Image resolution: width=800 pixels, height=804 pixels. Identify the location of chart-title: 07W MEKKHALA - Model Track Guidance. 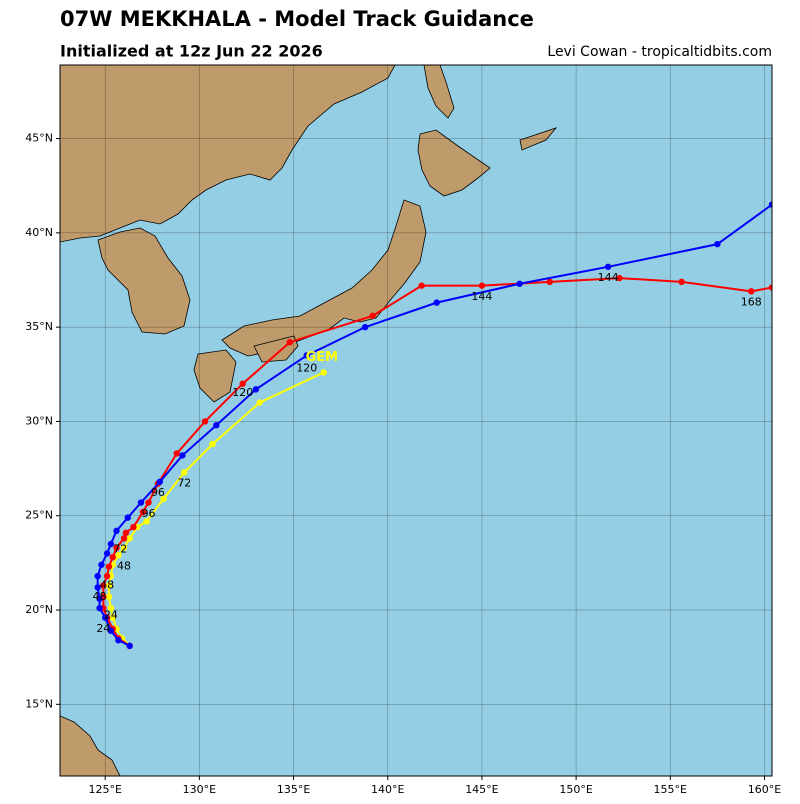
(297, 19).